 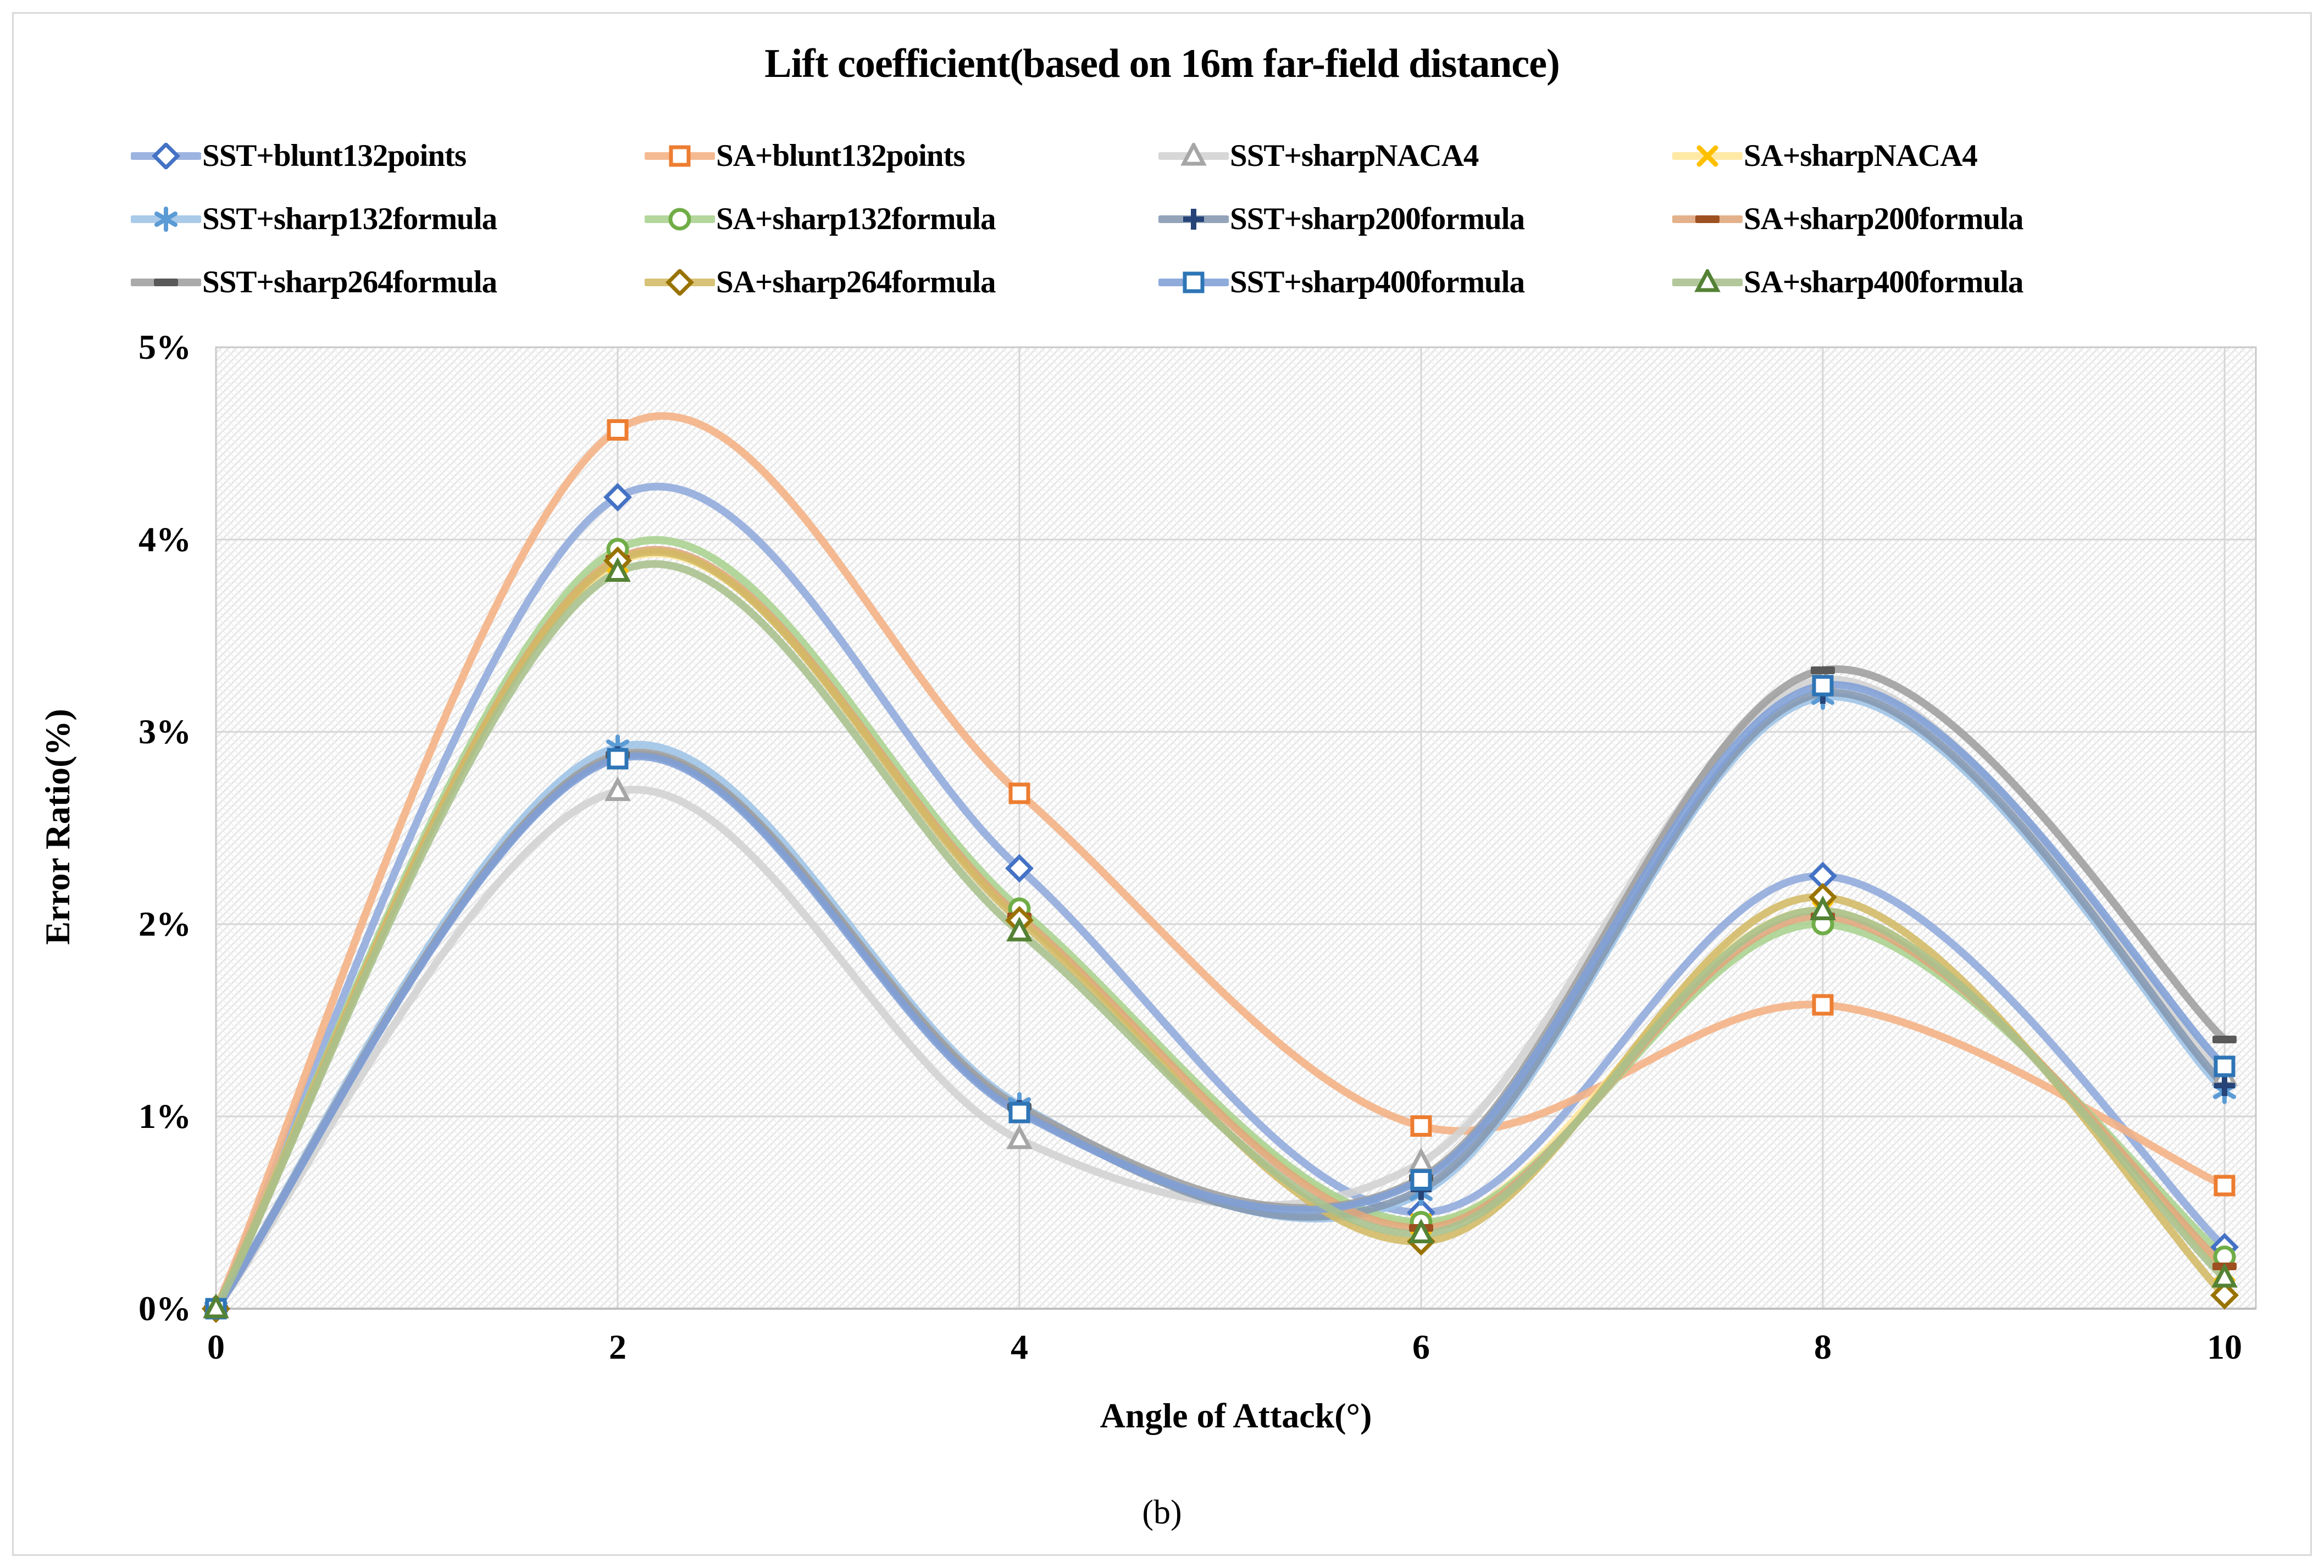 I want to click on legend-item-SA+sharp400formula: SA+sharp400formula, so click(x=1848, y=282).